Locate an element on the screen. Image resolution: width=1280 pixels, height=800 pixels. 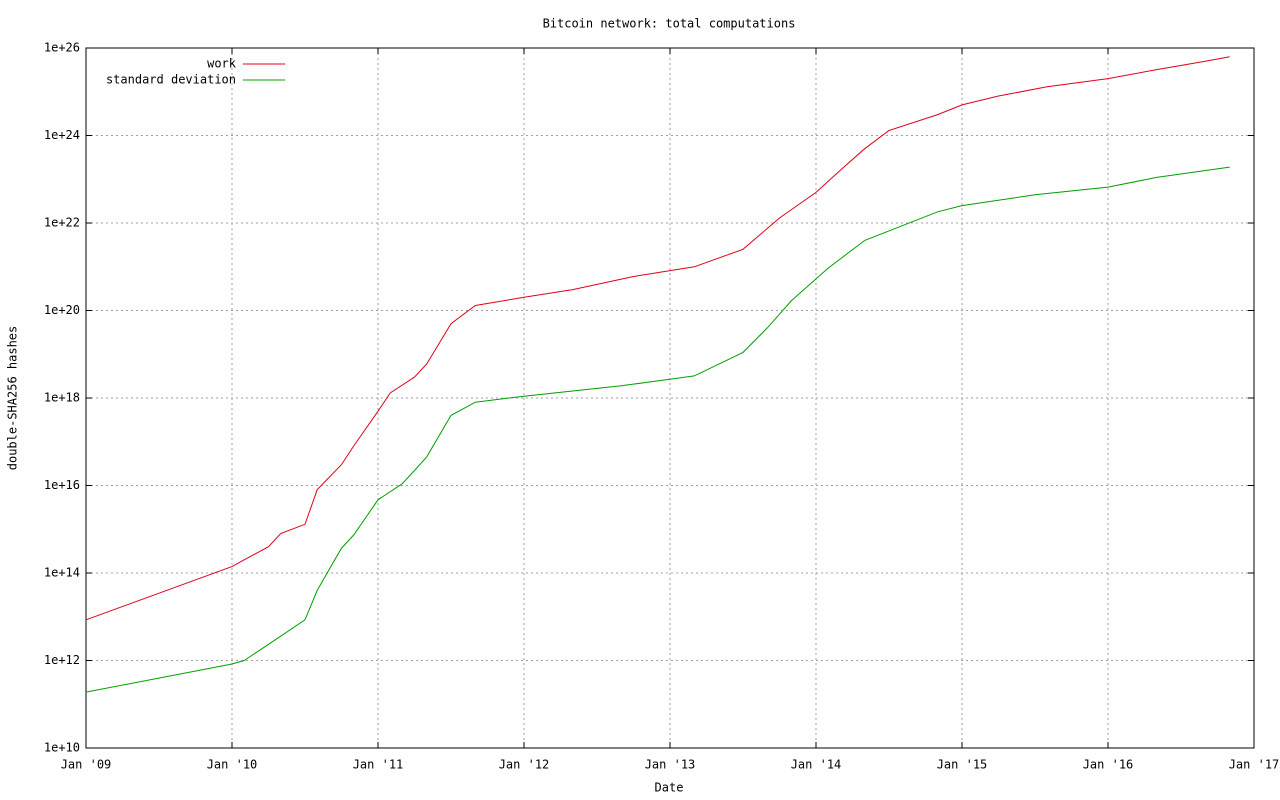
y-tick-label: 1e+22 is located at coordinates (62, 223).